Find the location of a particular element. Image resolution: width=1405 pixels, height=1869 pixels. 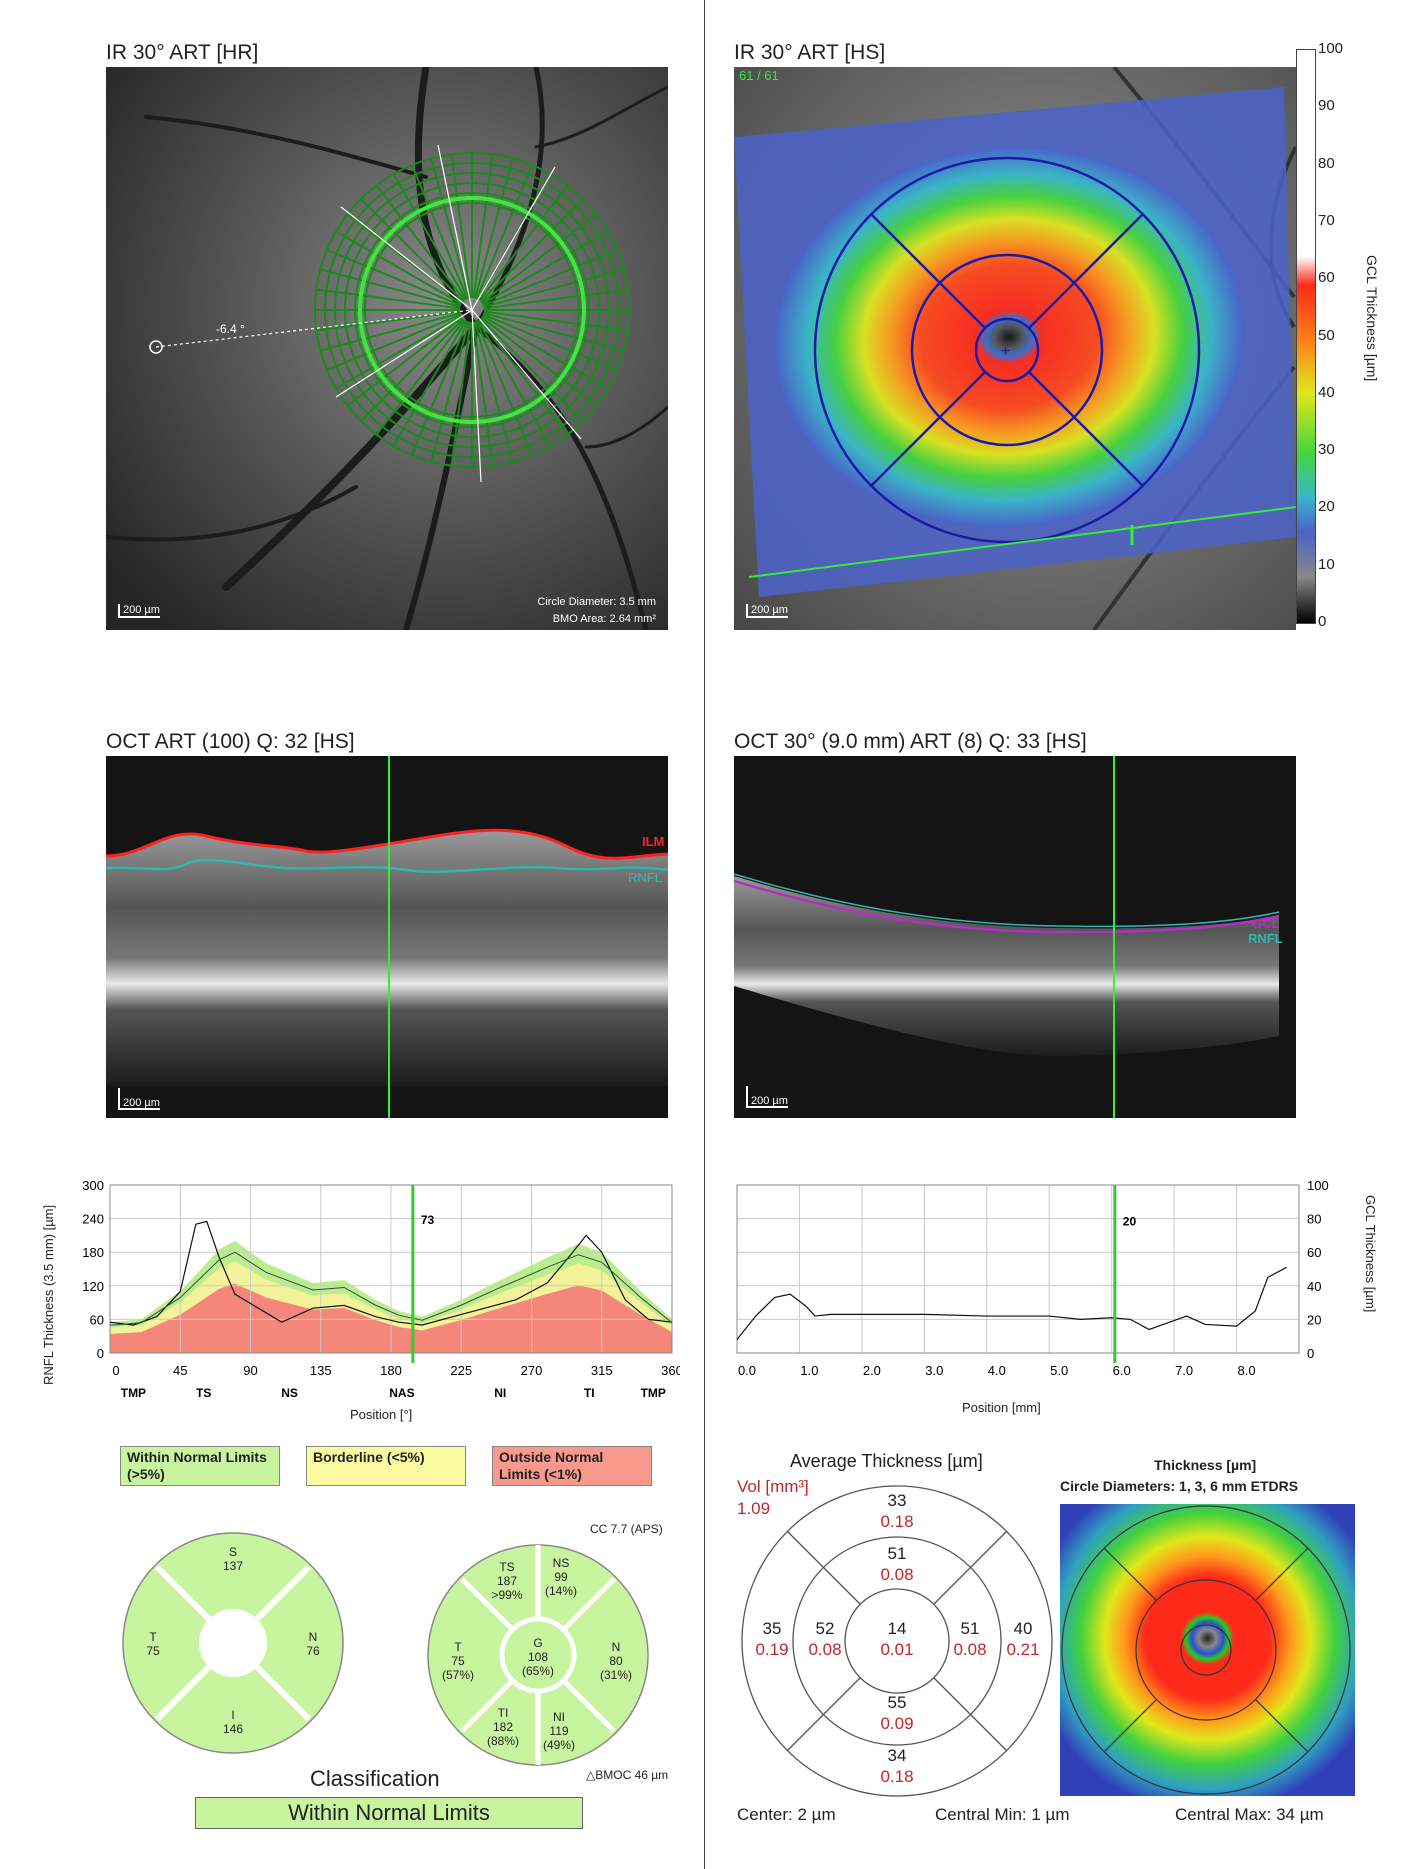

etdrs-inner-nasal: 51 0.08 is located at coordinates (970, 1639).